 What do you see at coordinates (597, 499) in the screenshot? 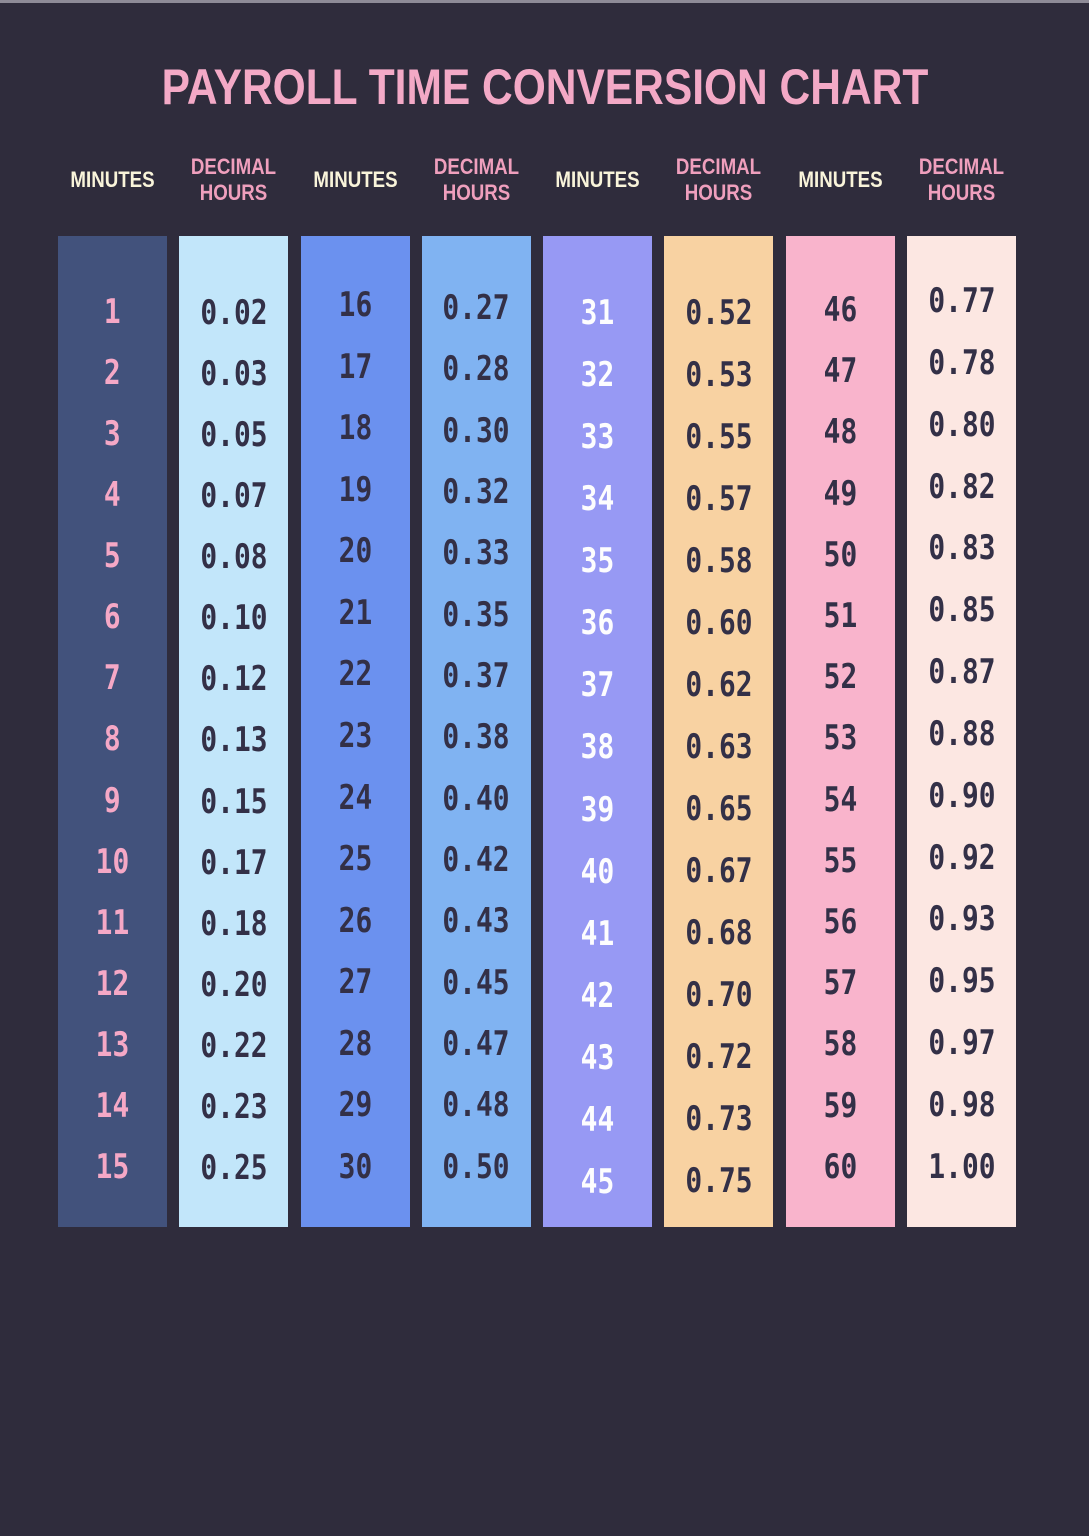
I see `minutes-cell: 34` at bounding box center [597, 499].